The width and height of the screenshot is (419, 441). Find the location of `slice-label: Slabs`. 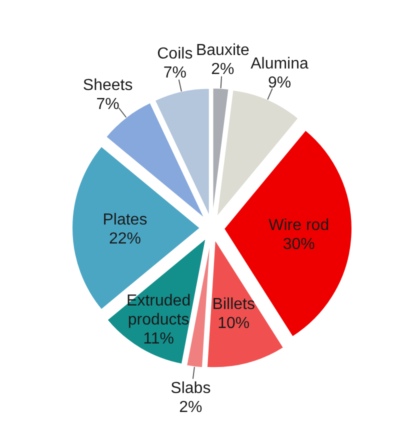

slice-label: Slabs is located at coordinates (190, 389).